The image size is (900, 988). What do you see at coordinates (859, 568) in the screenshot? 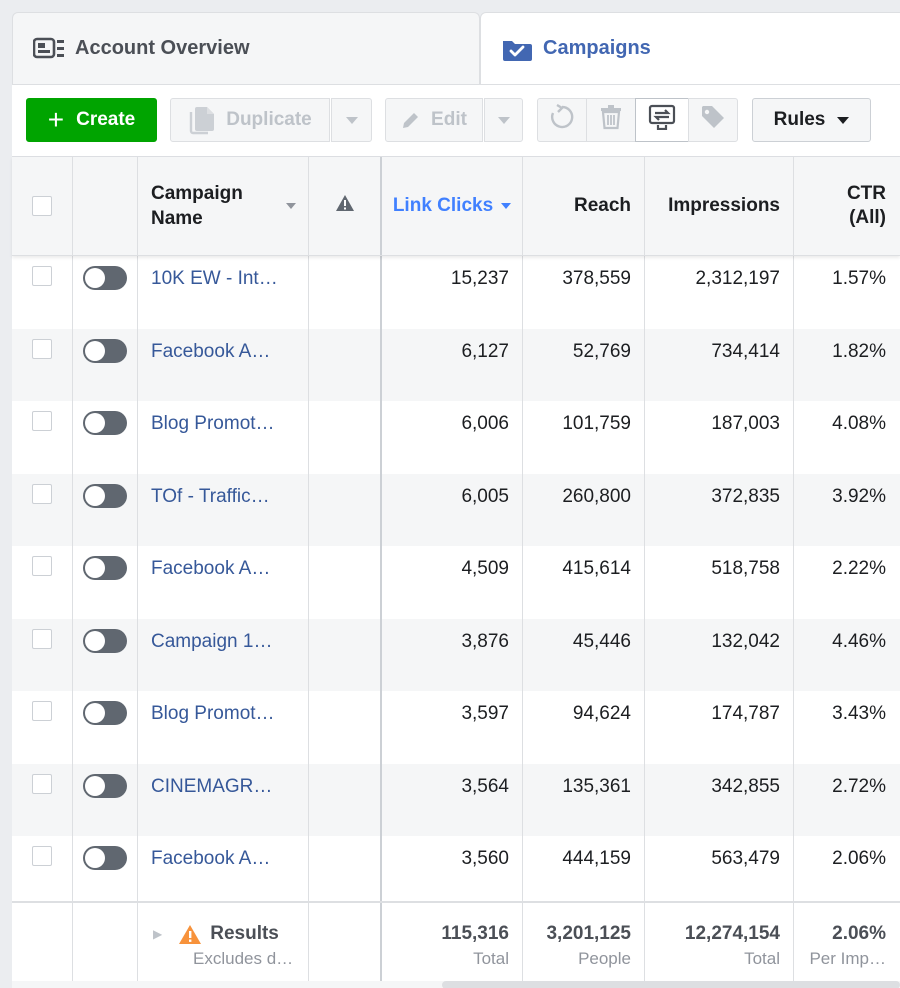
I see `row-ctr: 2.22%` at bounding box center [859, 568].